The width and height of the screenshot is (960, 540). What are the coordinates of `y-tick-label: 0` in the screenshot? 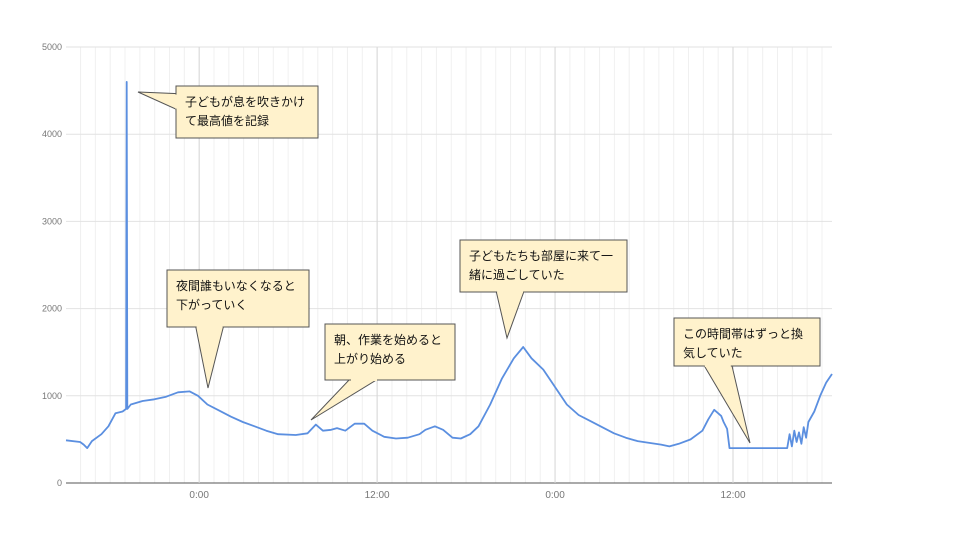 It's located at (59, 483).